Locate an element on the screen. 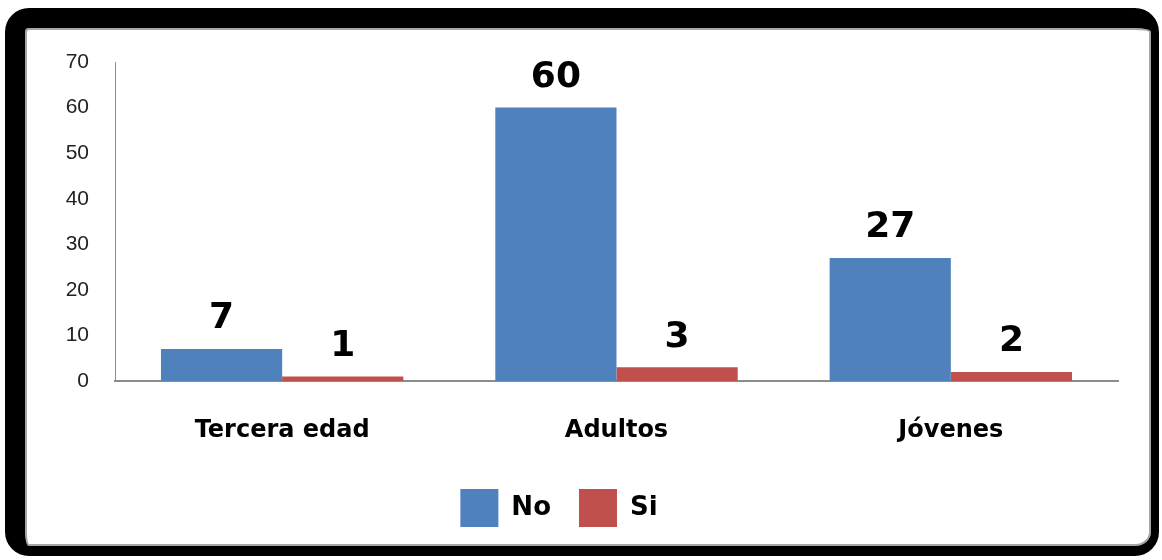  x-tick-label: Adultos is located at coordinates (616, 428).